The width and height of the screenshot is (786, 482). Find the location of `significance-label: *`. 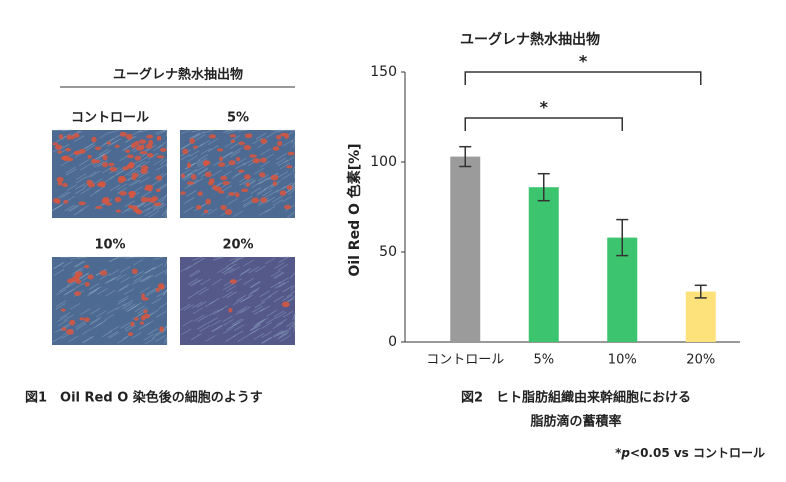

significance-label: * is located at coordinates (544, 107).